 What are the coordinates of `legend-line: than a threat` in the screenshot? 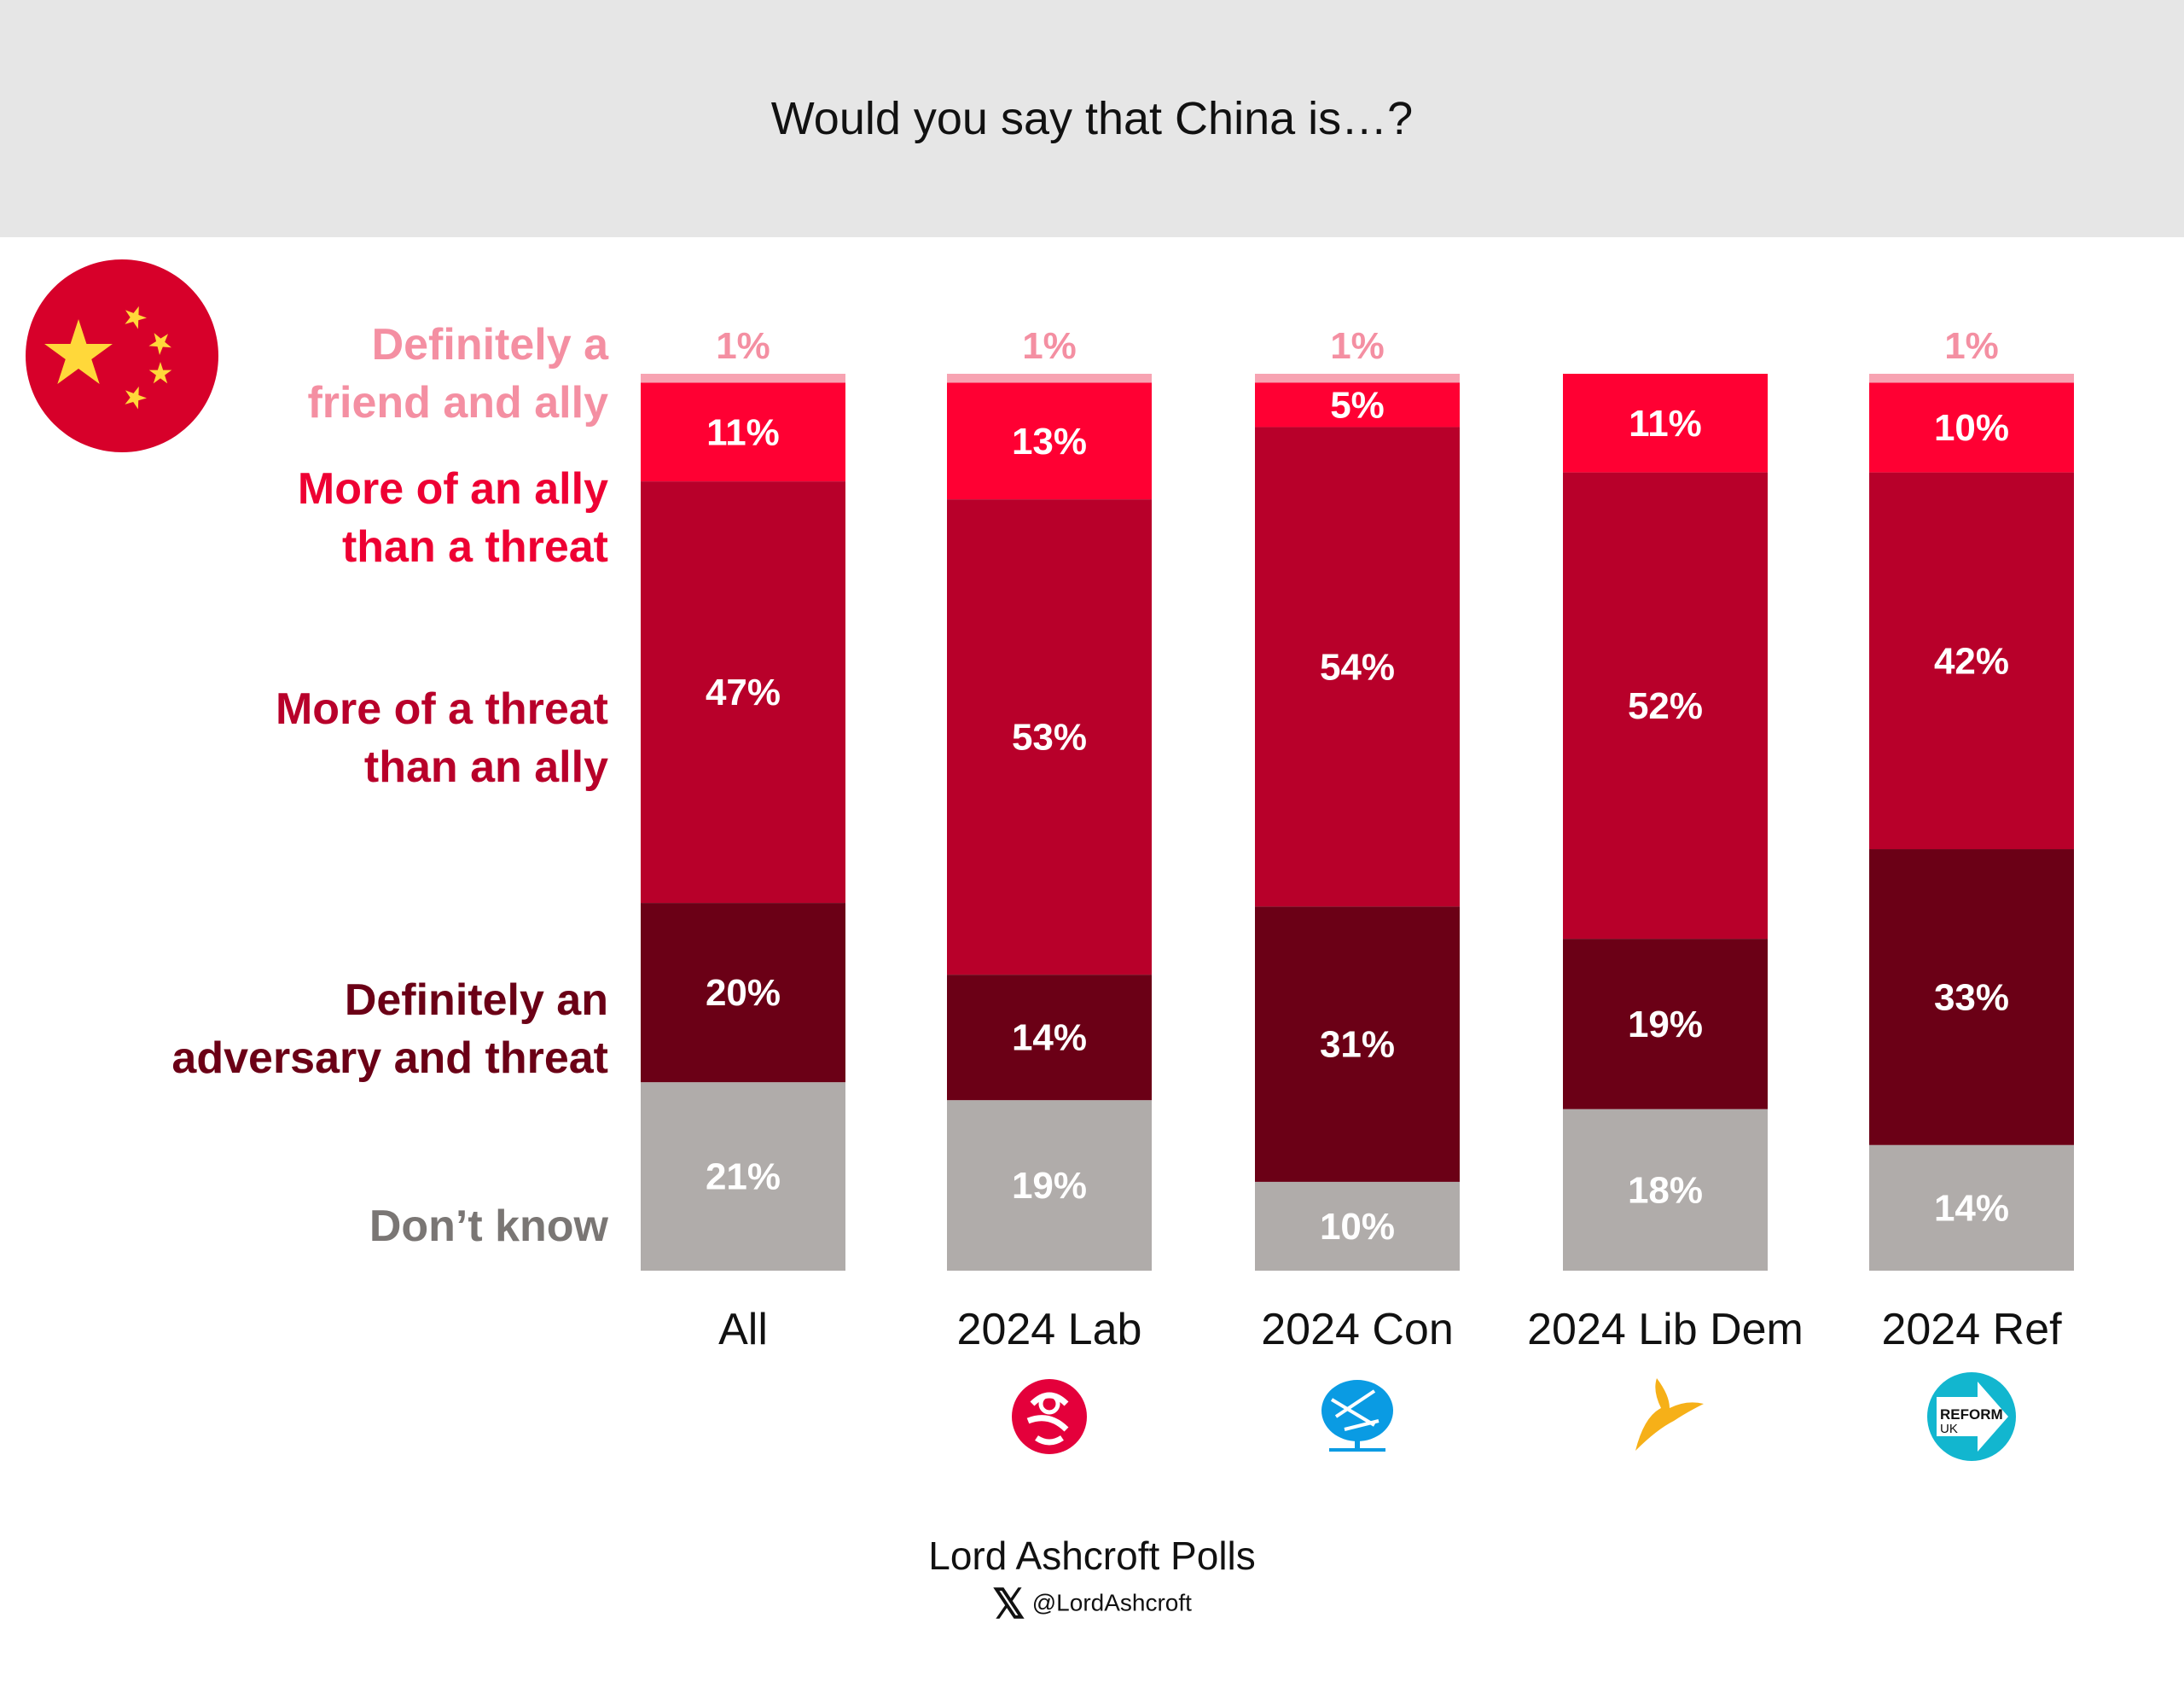 It's located at (475, 547).